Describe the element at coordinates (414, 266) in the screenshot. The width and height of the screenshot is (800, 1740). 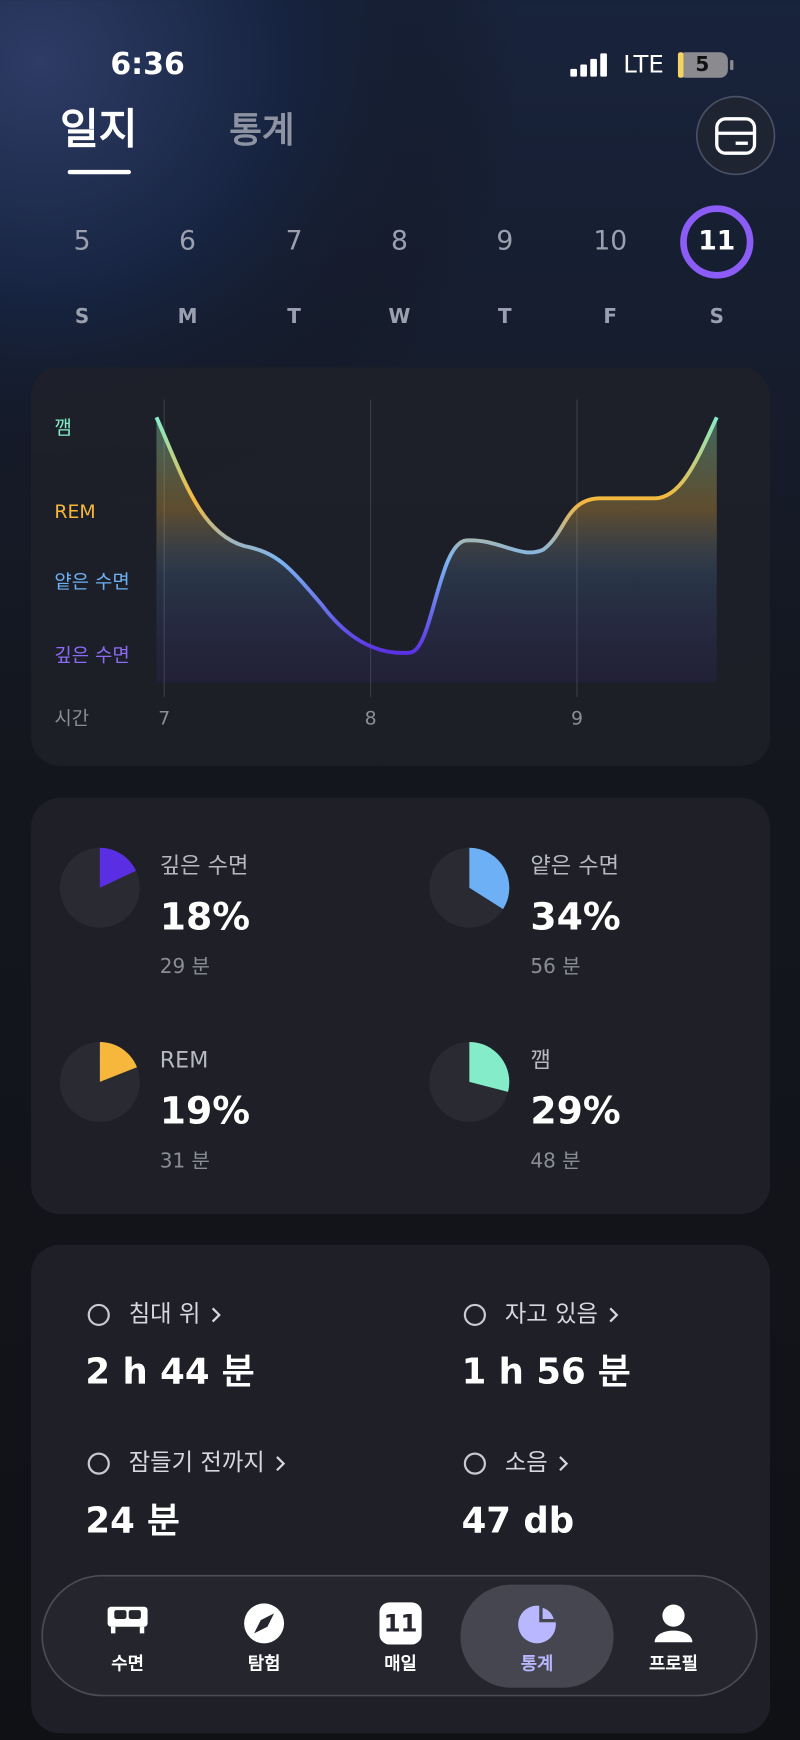
I see `week-strip: 5 S 6 M 7 T 8 W 9 T 10 F 11 S` at that location.